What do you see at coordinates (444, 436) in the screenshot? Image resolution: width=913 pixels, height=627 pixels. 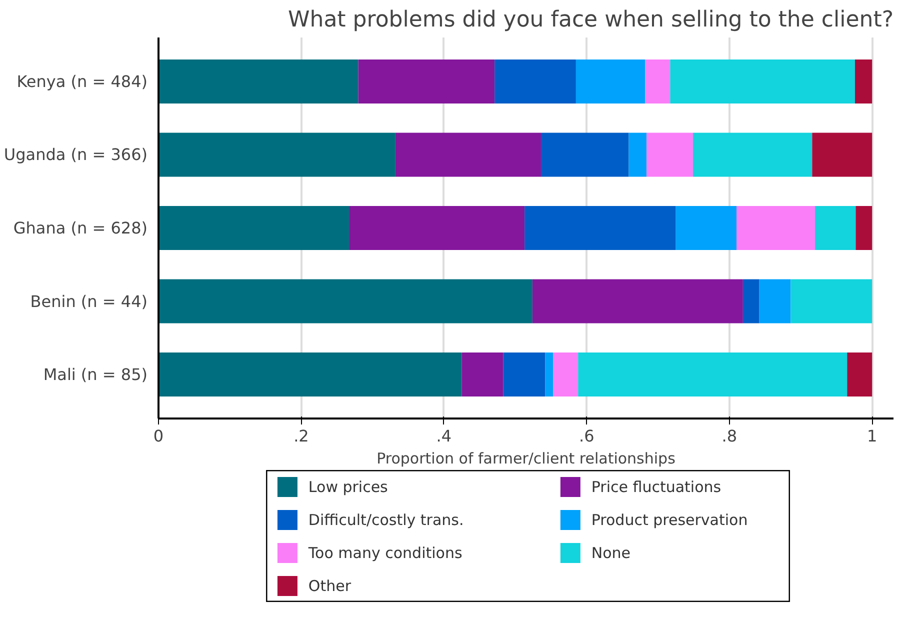 I see `x-tick-label: .4` at bounding box center [444, 436].